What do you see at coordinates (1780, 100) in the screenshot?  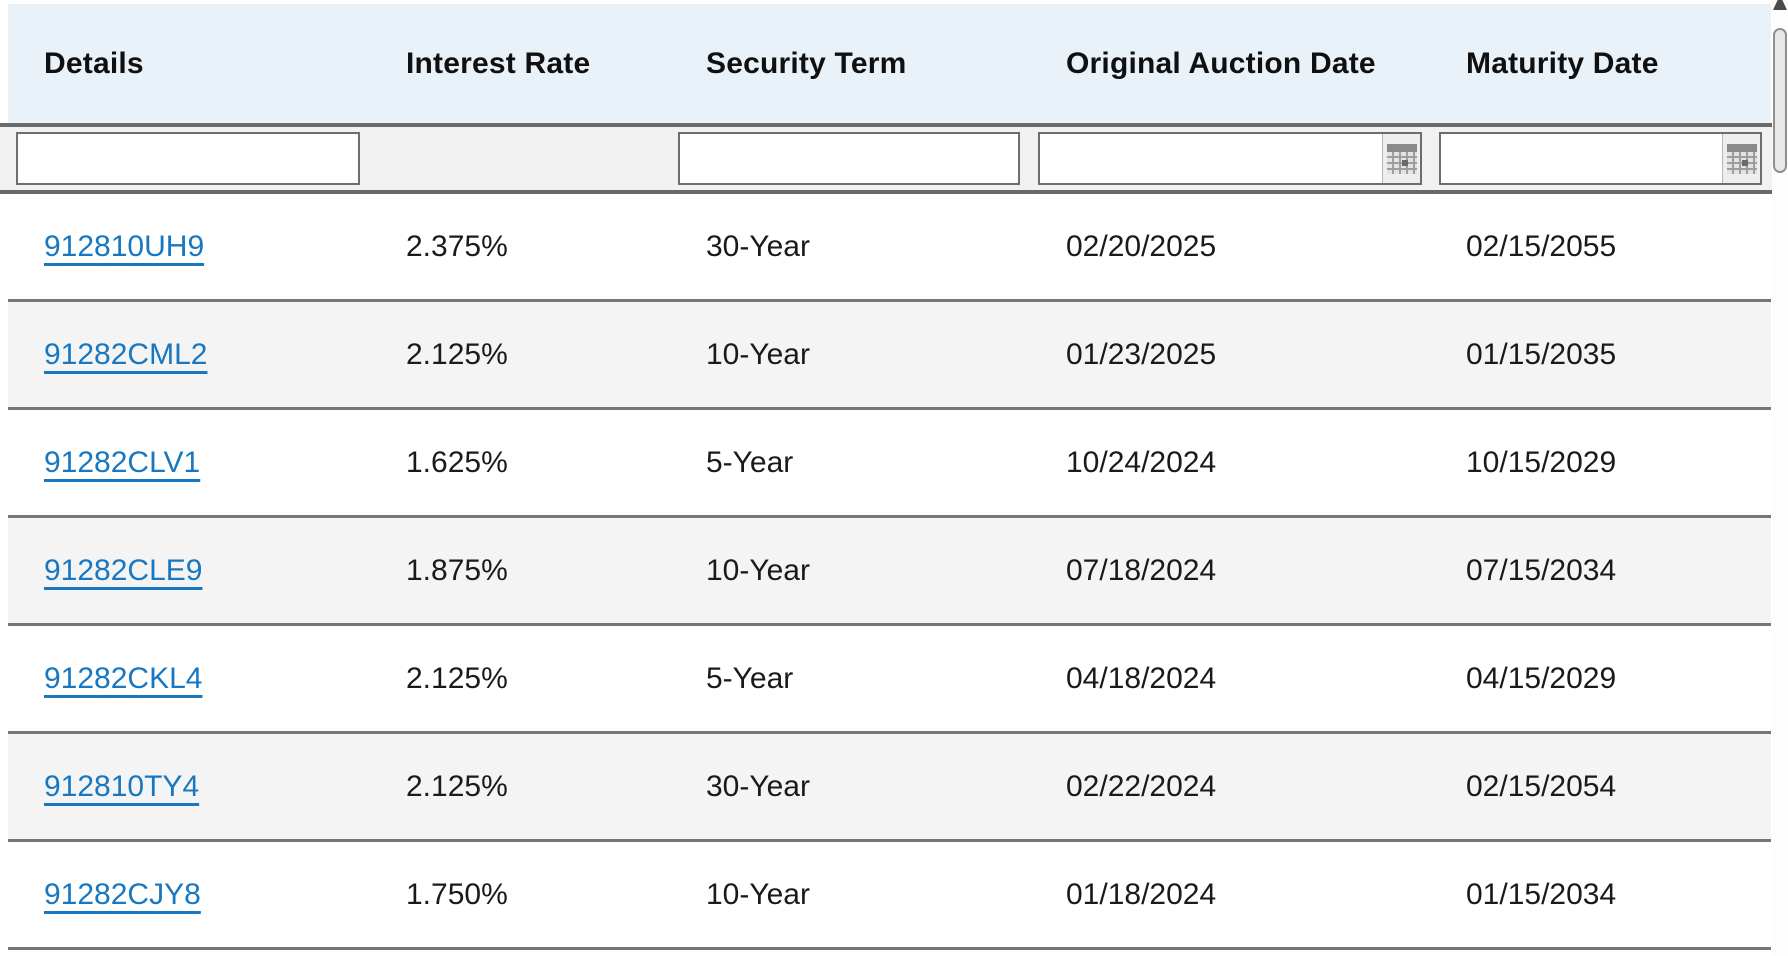 I see `scrollbar-thumb` at bounding box center [1780, 100].